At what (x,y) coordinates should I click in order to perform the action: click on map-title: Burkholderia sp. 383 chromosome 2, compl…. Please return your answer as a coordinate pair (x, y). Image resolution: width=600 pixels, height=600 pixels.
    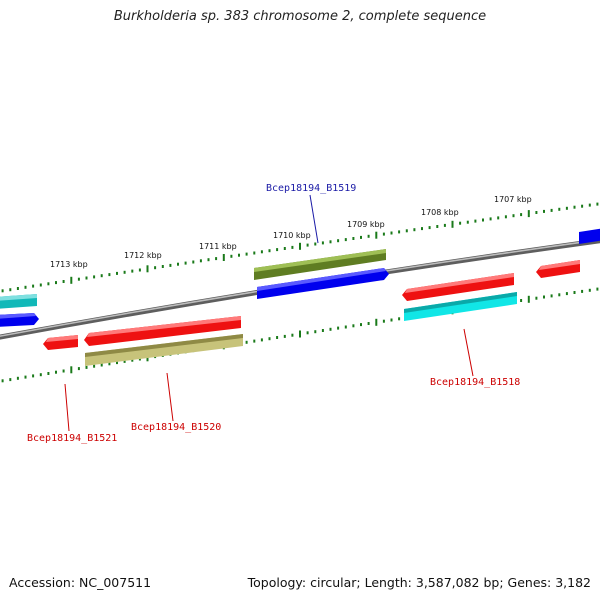
    Looking at the image, I should click on (300, 16).